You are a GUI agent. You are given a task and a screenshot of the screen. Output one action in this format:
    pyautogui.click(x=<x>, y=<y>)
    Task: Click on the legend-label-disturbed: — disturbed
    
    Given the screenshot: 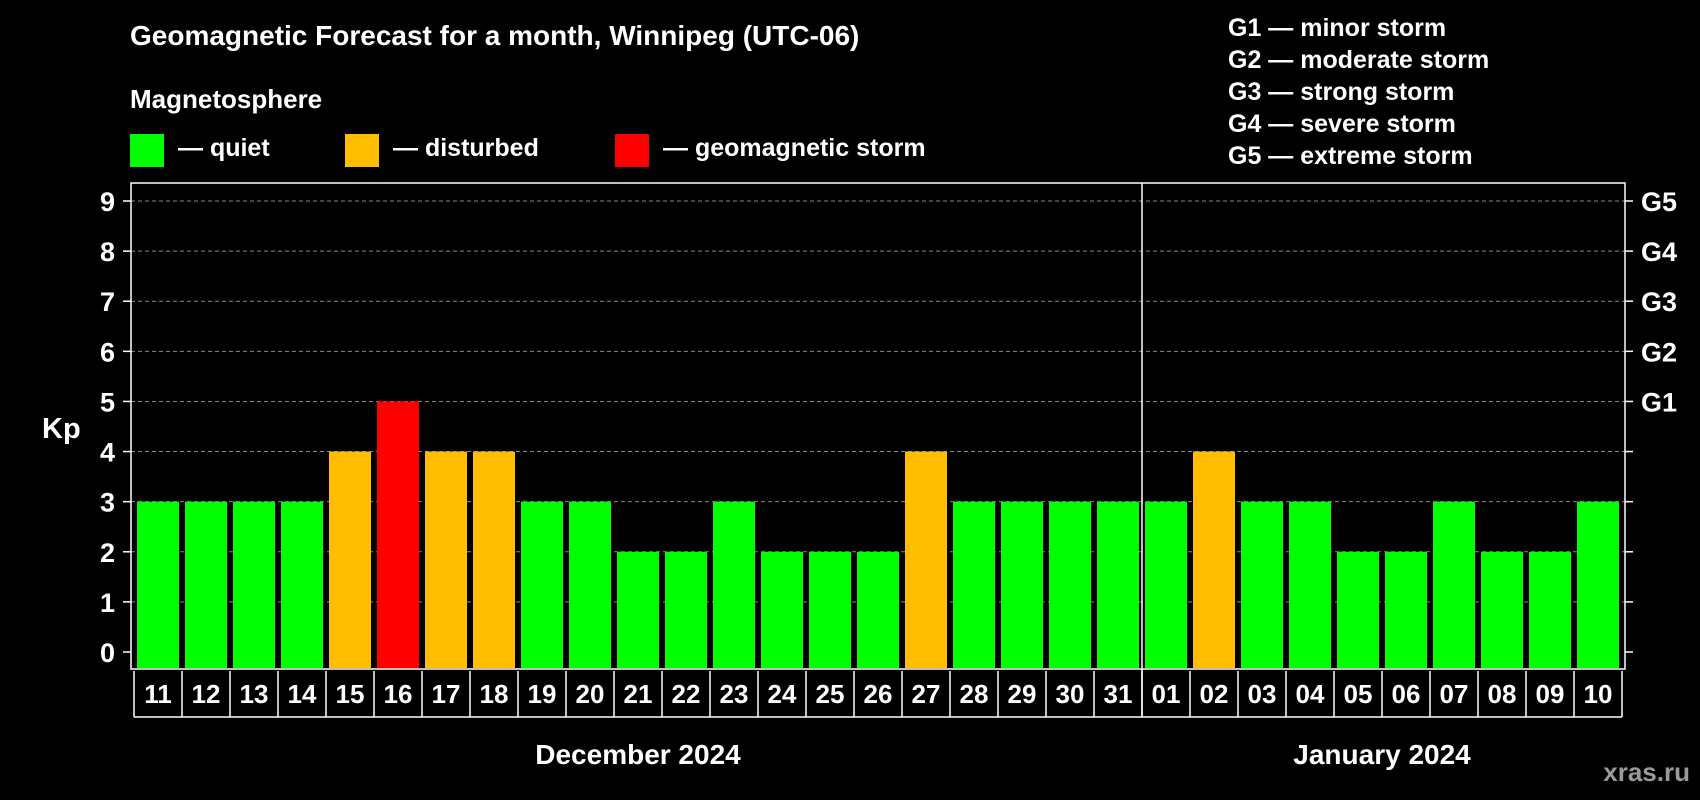 What is the action you would take?
    pyautogui.click(x=466, y=148)
    